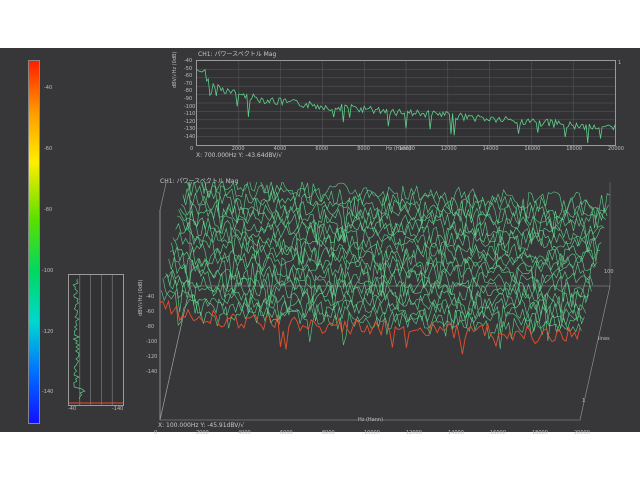  I want to click on waterfall-ytick: -120, so click(152, 357).